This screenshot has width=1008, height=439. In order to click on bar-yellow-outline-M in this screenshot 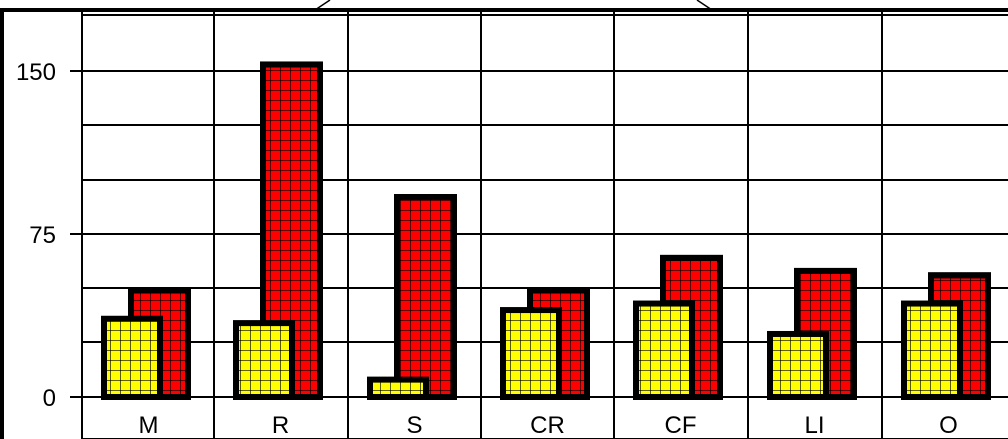, I will do `click(132, 358)`.